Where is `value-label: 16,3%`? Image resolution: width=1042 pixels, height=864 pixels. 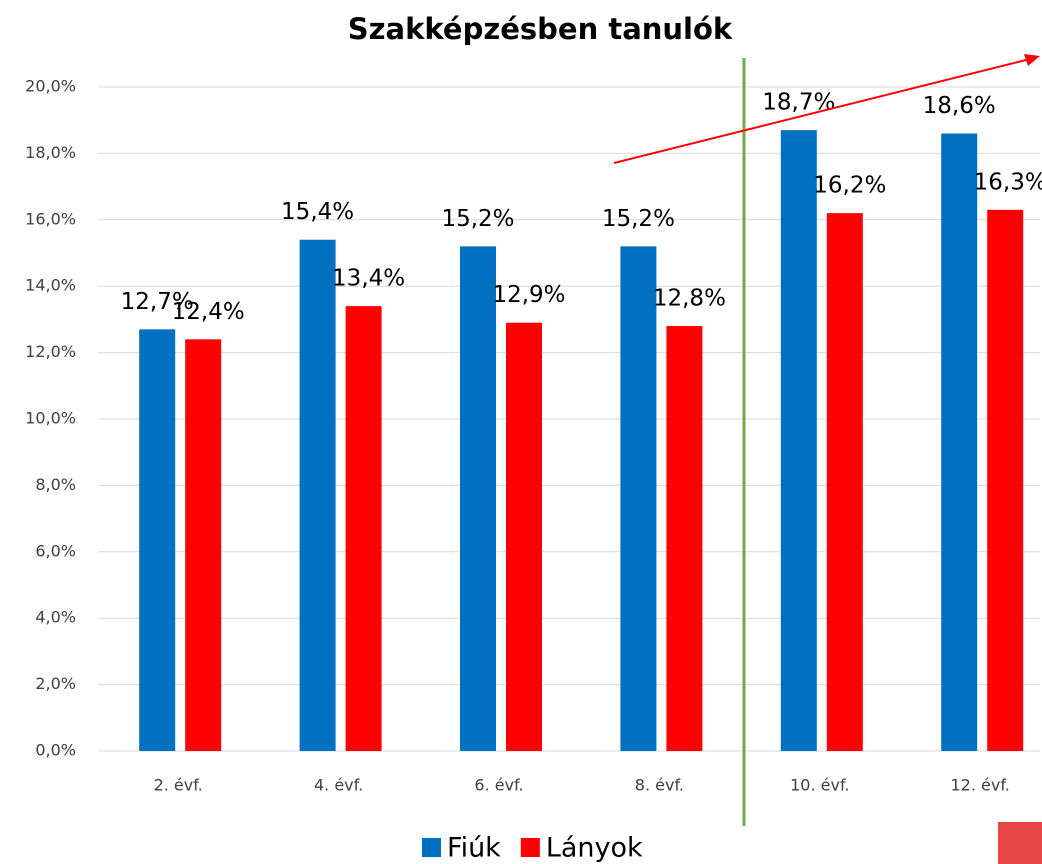 value-label: 16,3% is located at coordinates (1008, 182).